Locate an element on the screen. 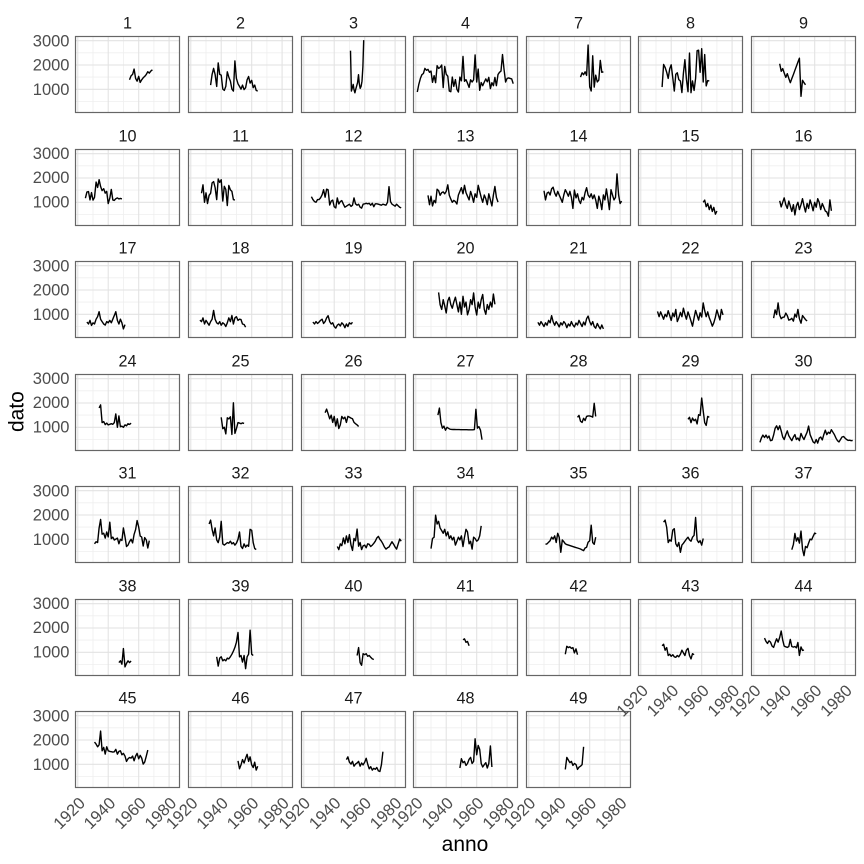 This screenshot has height=864, width=864. svg-text: anno is located at coordinates (465, 844).